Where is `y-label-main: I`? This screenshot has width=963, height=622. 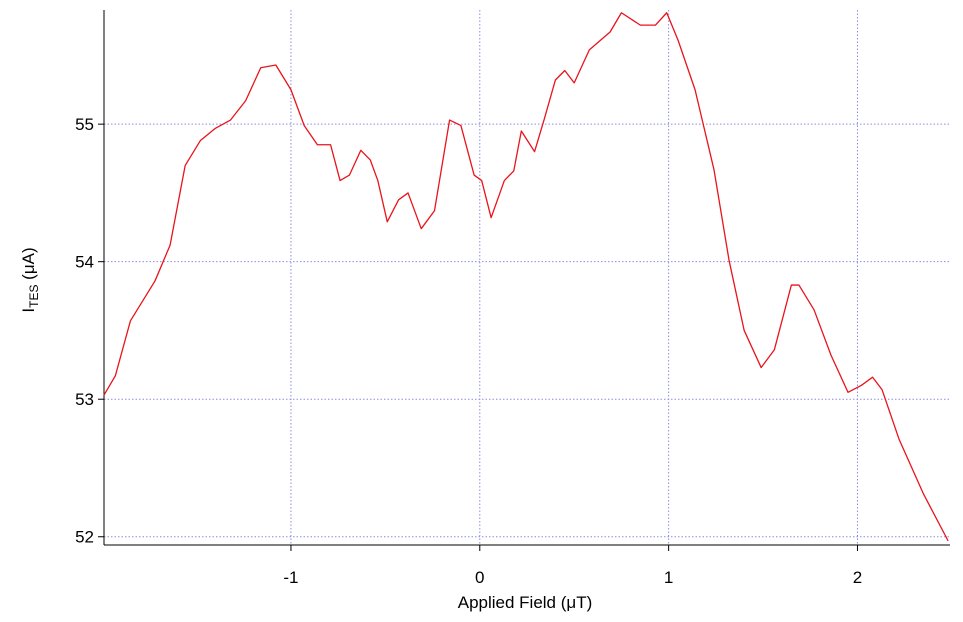 y-label-main: I is located at coordinates (28, 310).